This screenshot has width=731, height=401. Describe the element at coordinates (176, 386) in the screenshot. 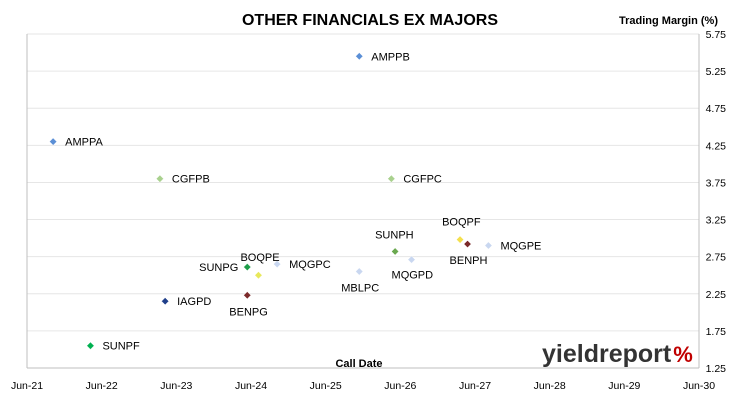

I see `x-tick-label: Jun-23` at that location.